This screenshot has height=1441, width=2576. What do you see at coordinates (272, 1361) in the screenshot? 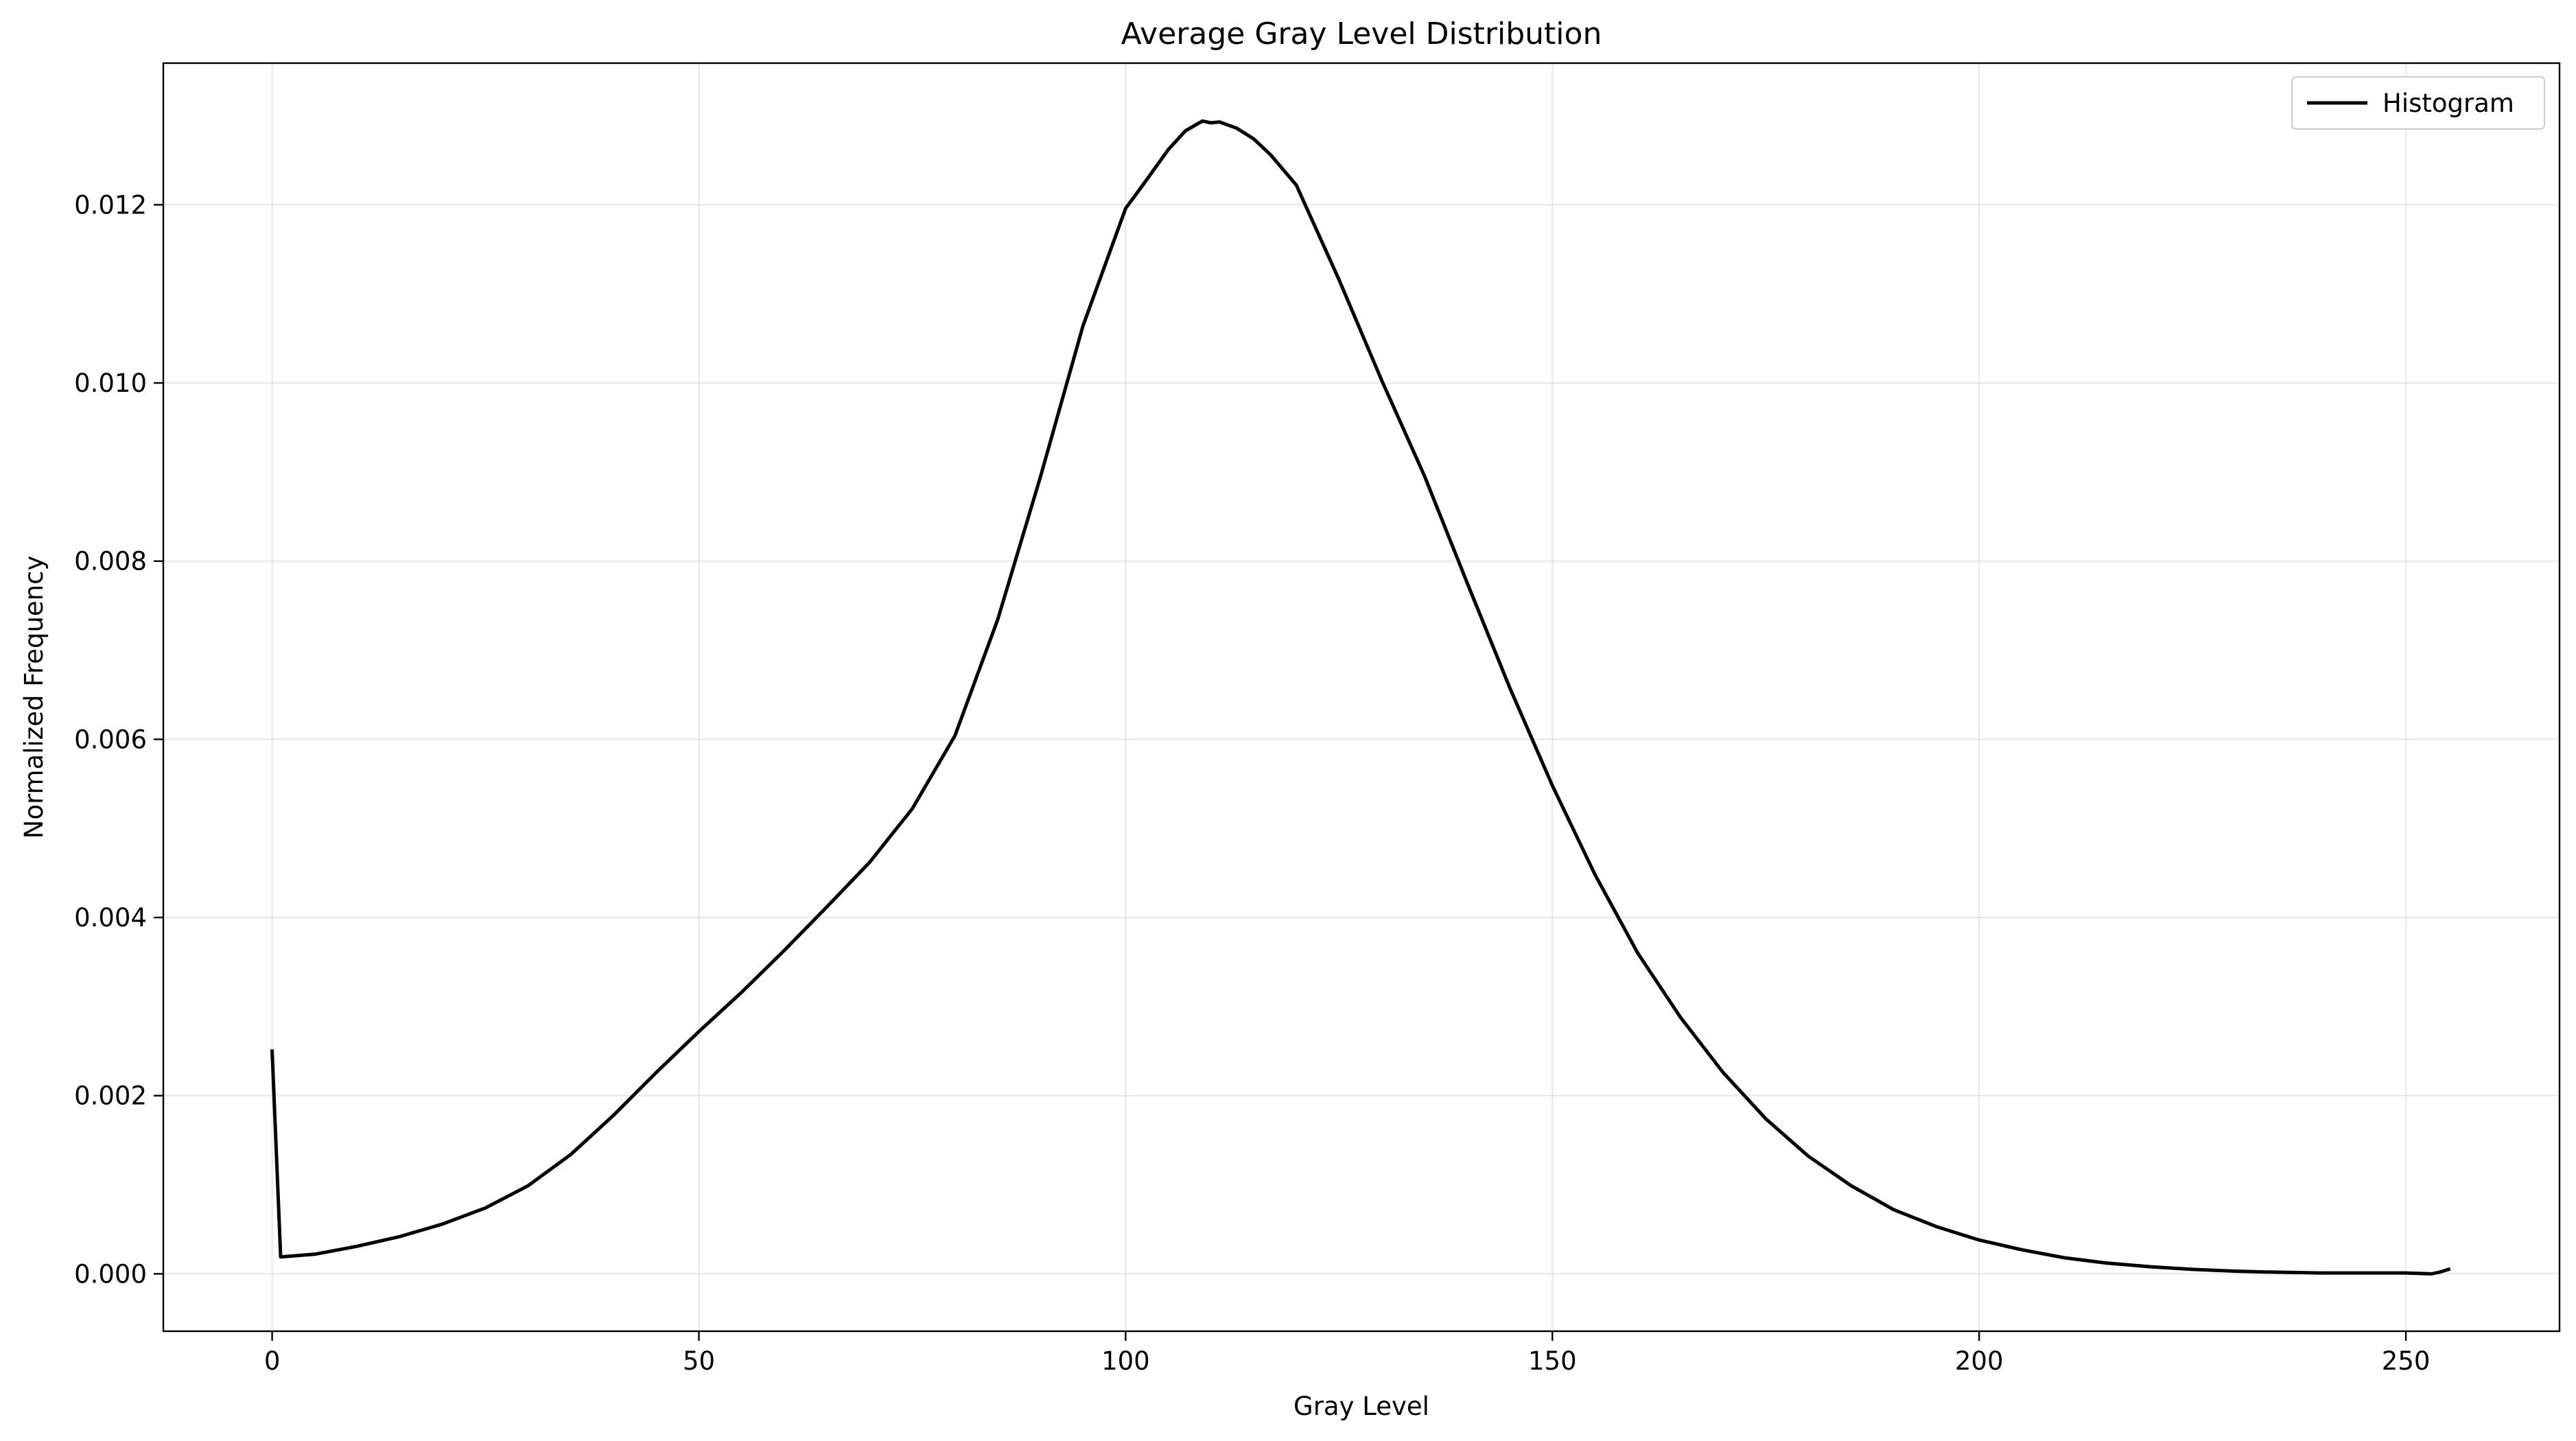
I see `x-tick-label: 0` at bounding box center [272, 1361].